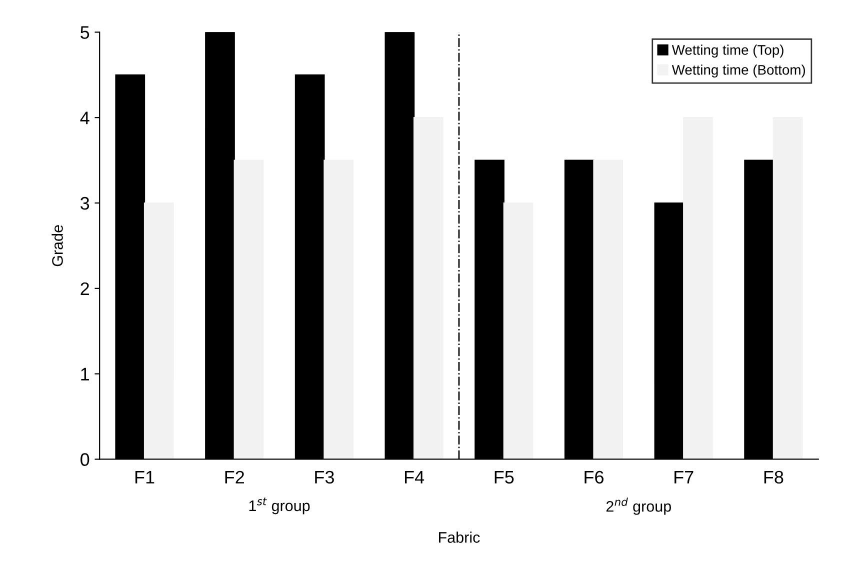  I want to click on text: 1$^{st}$ group, so click(279, 506).